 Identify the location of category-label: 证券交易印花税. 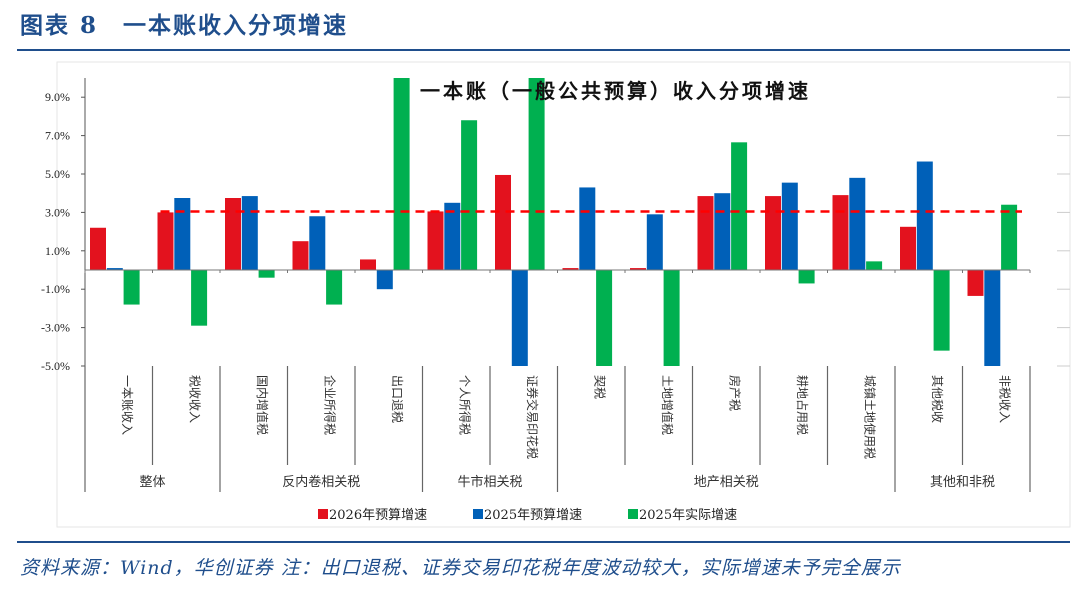
(532, 417).